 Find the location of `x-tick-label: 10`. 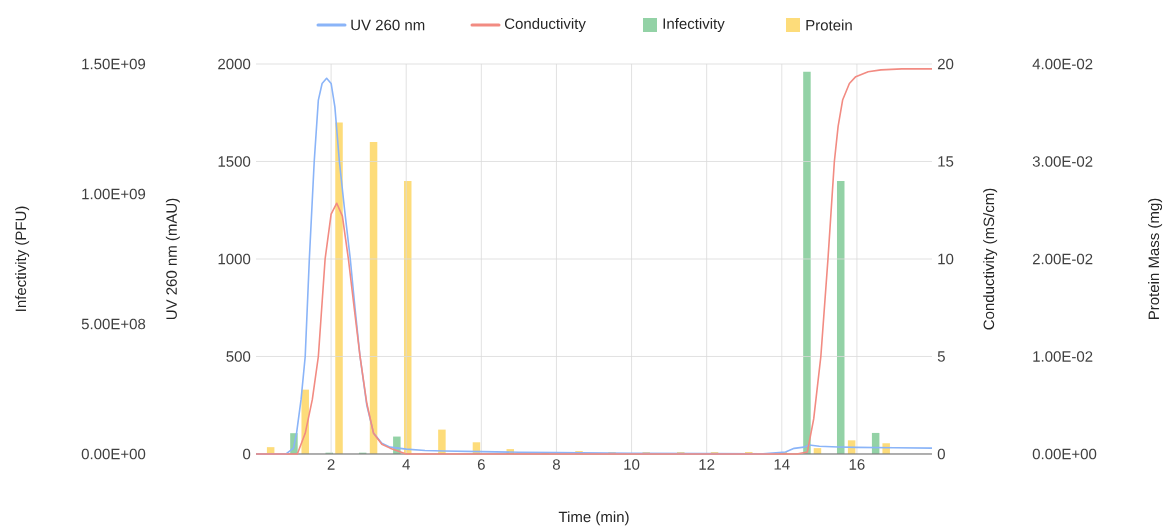

x-tick-label: 10 is located at coordinates (632, 464).